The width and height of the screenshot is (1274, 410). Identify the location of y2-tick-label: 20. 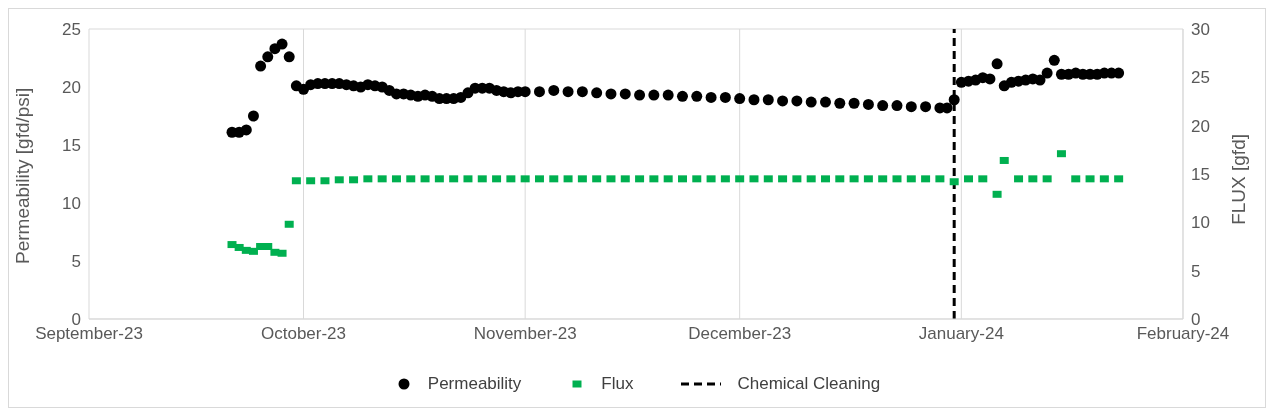
(1200, 126).